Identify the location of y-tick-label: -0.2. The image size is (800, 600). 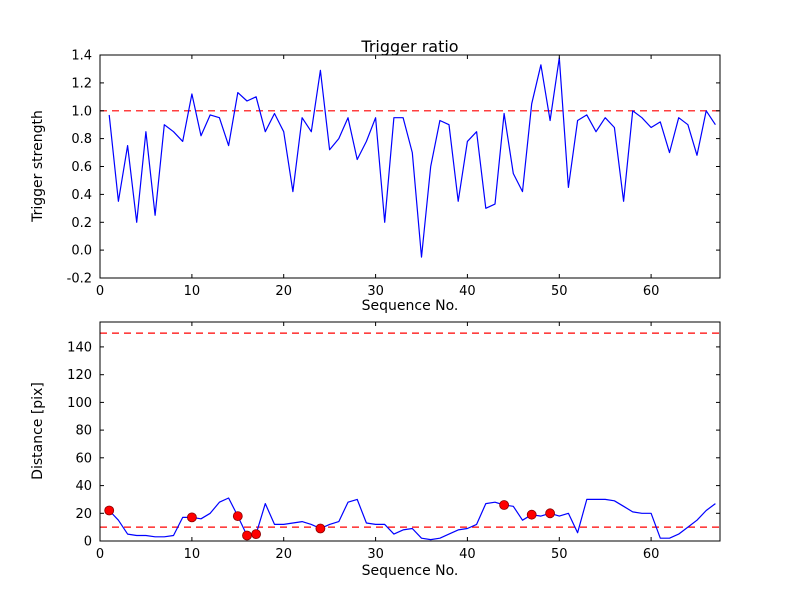
(79, 279).